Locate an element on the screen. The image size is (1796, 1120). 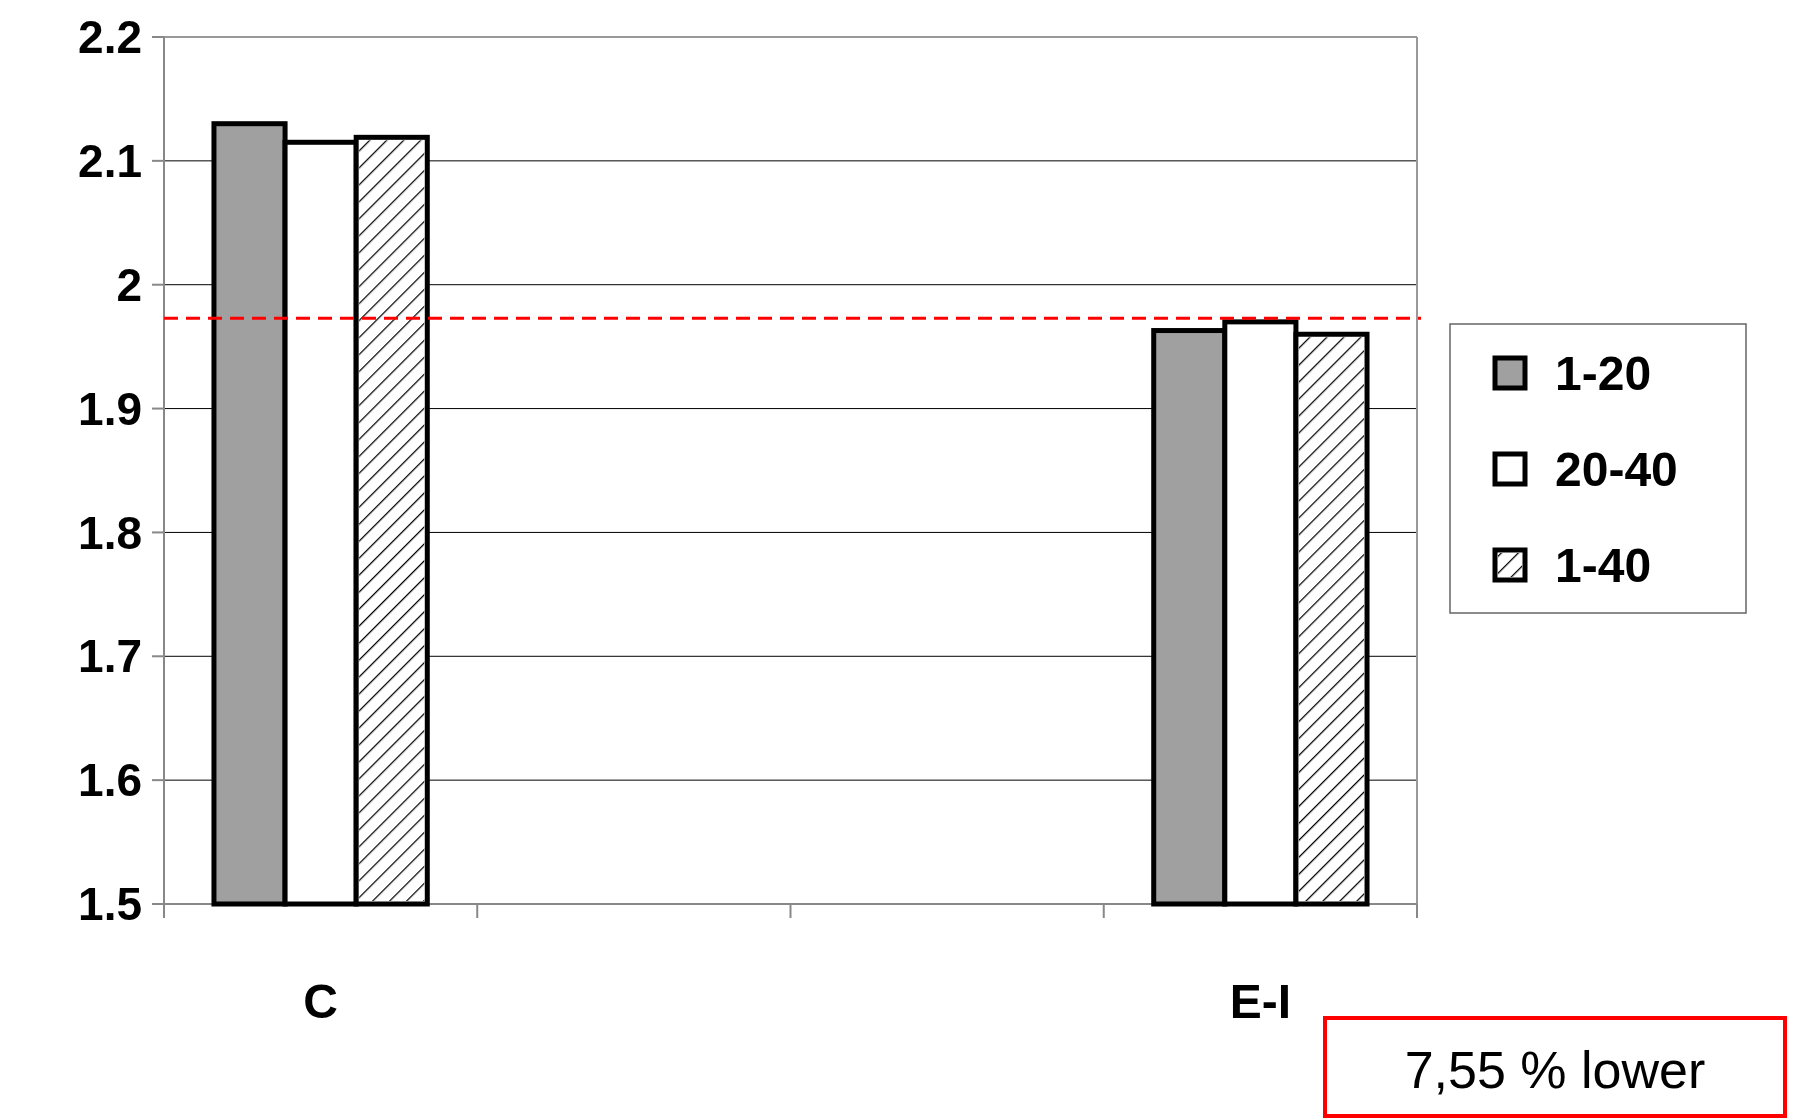
y-tick-label: 2.1 is located at coordinates (110, 160).